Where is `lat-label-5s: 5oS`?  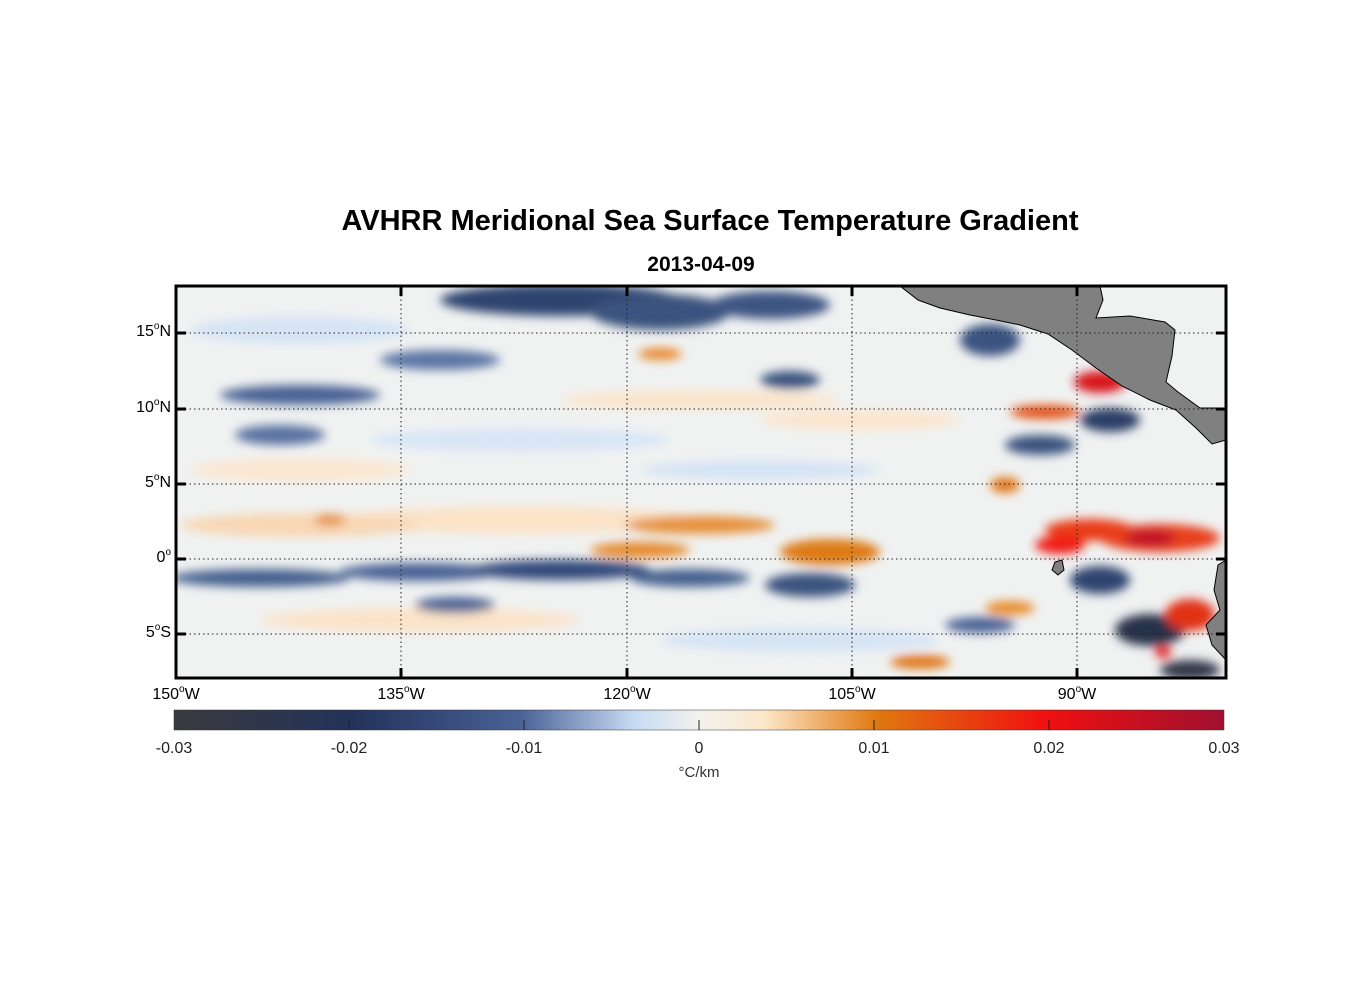
lat-label-5s: 5oS is located at coordinates (158, 631).